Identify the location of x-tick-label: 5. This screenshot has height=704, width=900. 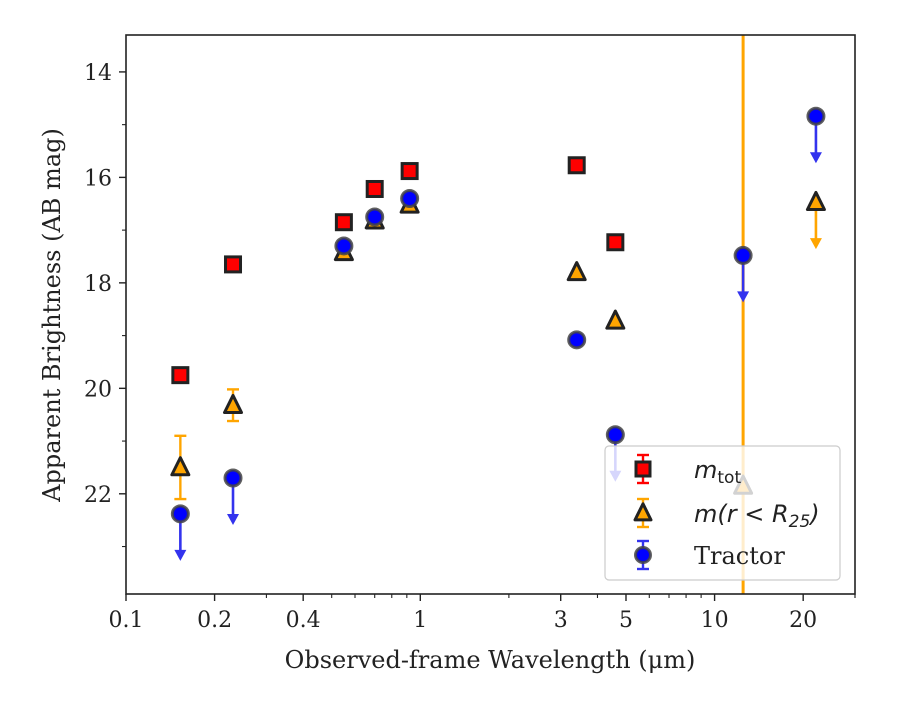
(626, 620).